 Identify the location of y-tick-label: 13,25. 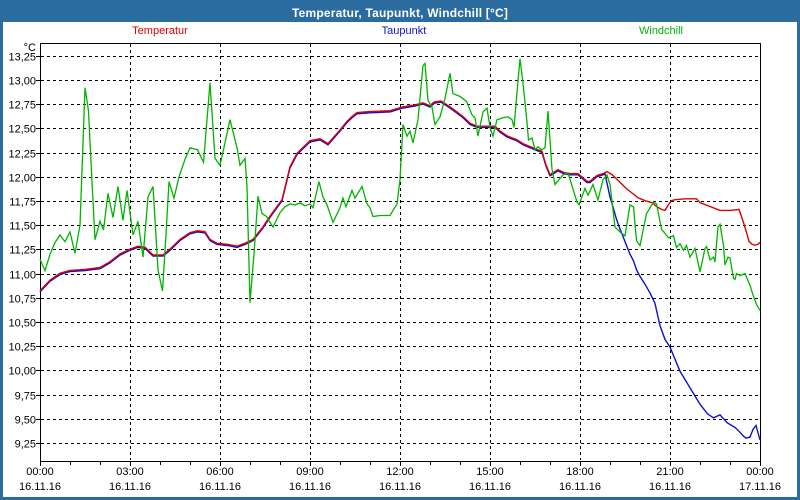
(22, 58).